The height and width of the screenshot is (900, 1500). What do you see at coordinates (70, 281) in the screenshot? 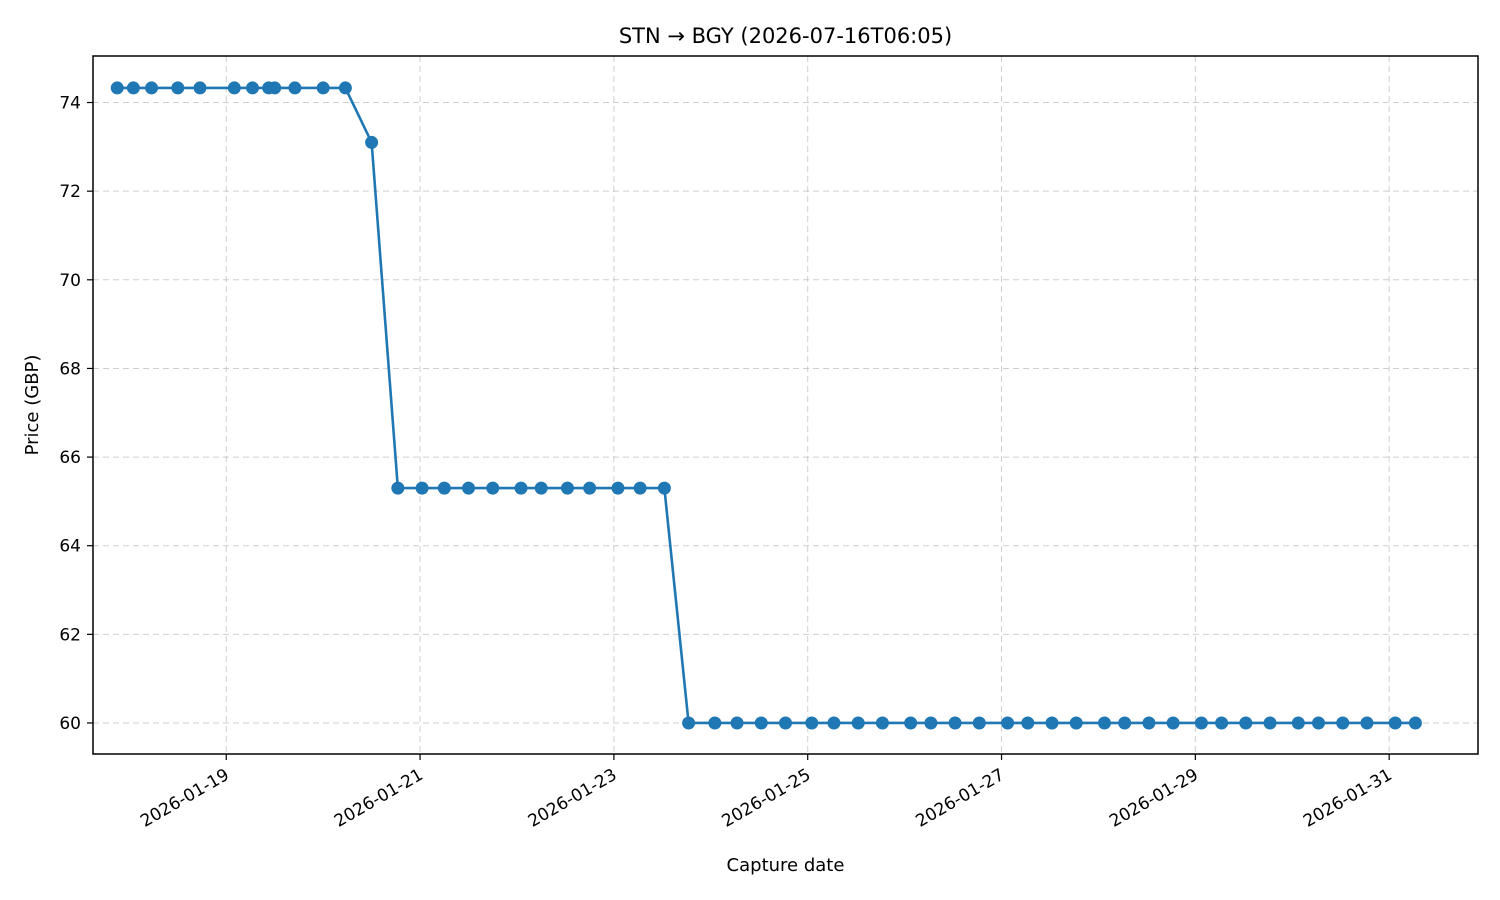
I see `y-tick-label: 70` at bounding box center [70, 281].